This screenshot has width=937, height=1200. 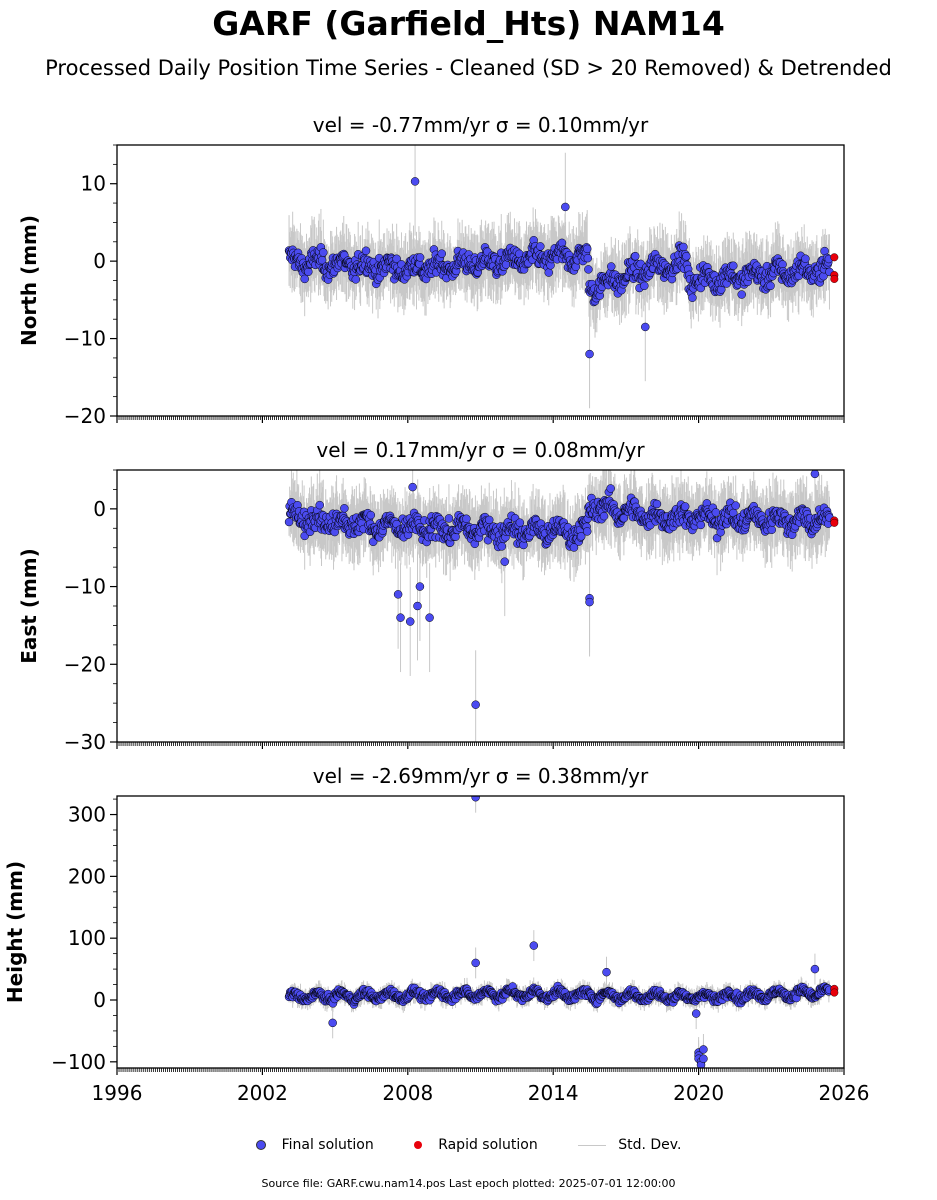 What do you see at coordinates (468, 23) in the screenshot?
I see `chart-title: GARF (Garfield_Hts) NAM14` at bounding box center [468, 23].